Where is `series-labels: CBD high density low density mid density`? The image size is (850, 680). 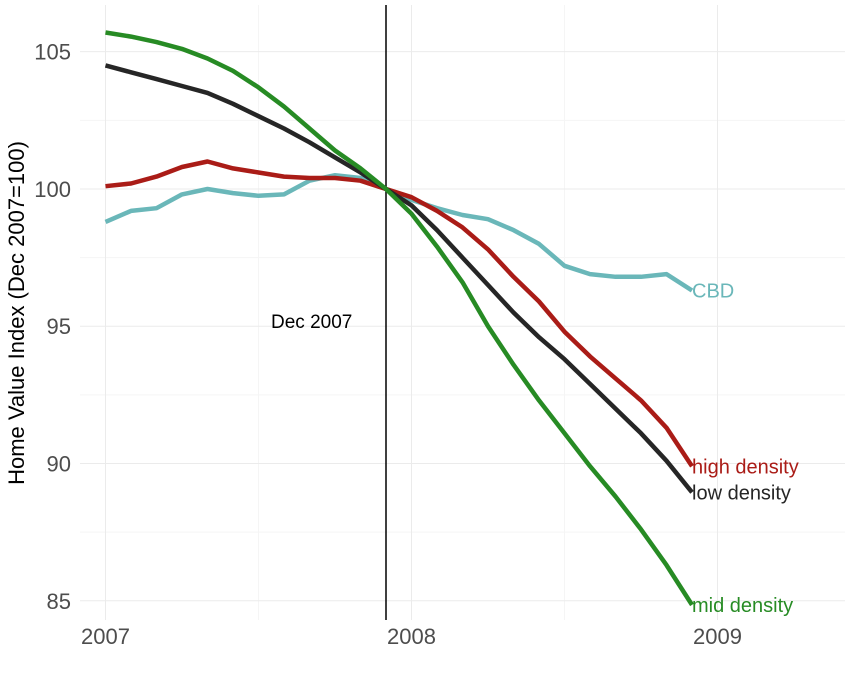
series-labels: CBD high density low density mid density is located at coordinates (745, 449).